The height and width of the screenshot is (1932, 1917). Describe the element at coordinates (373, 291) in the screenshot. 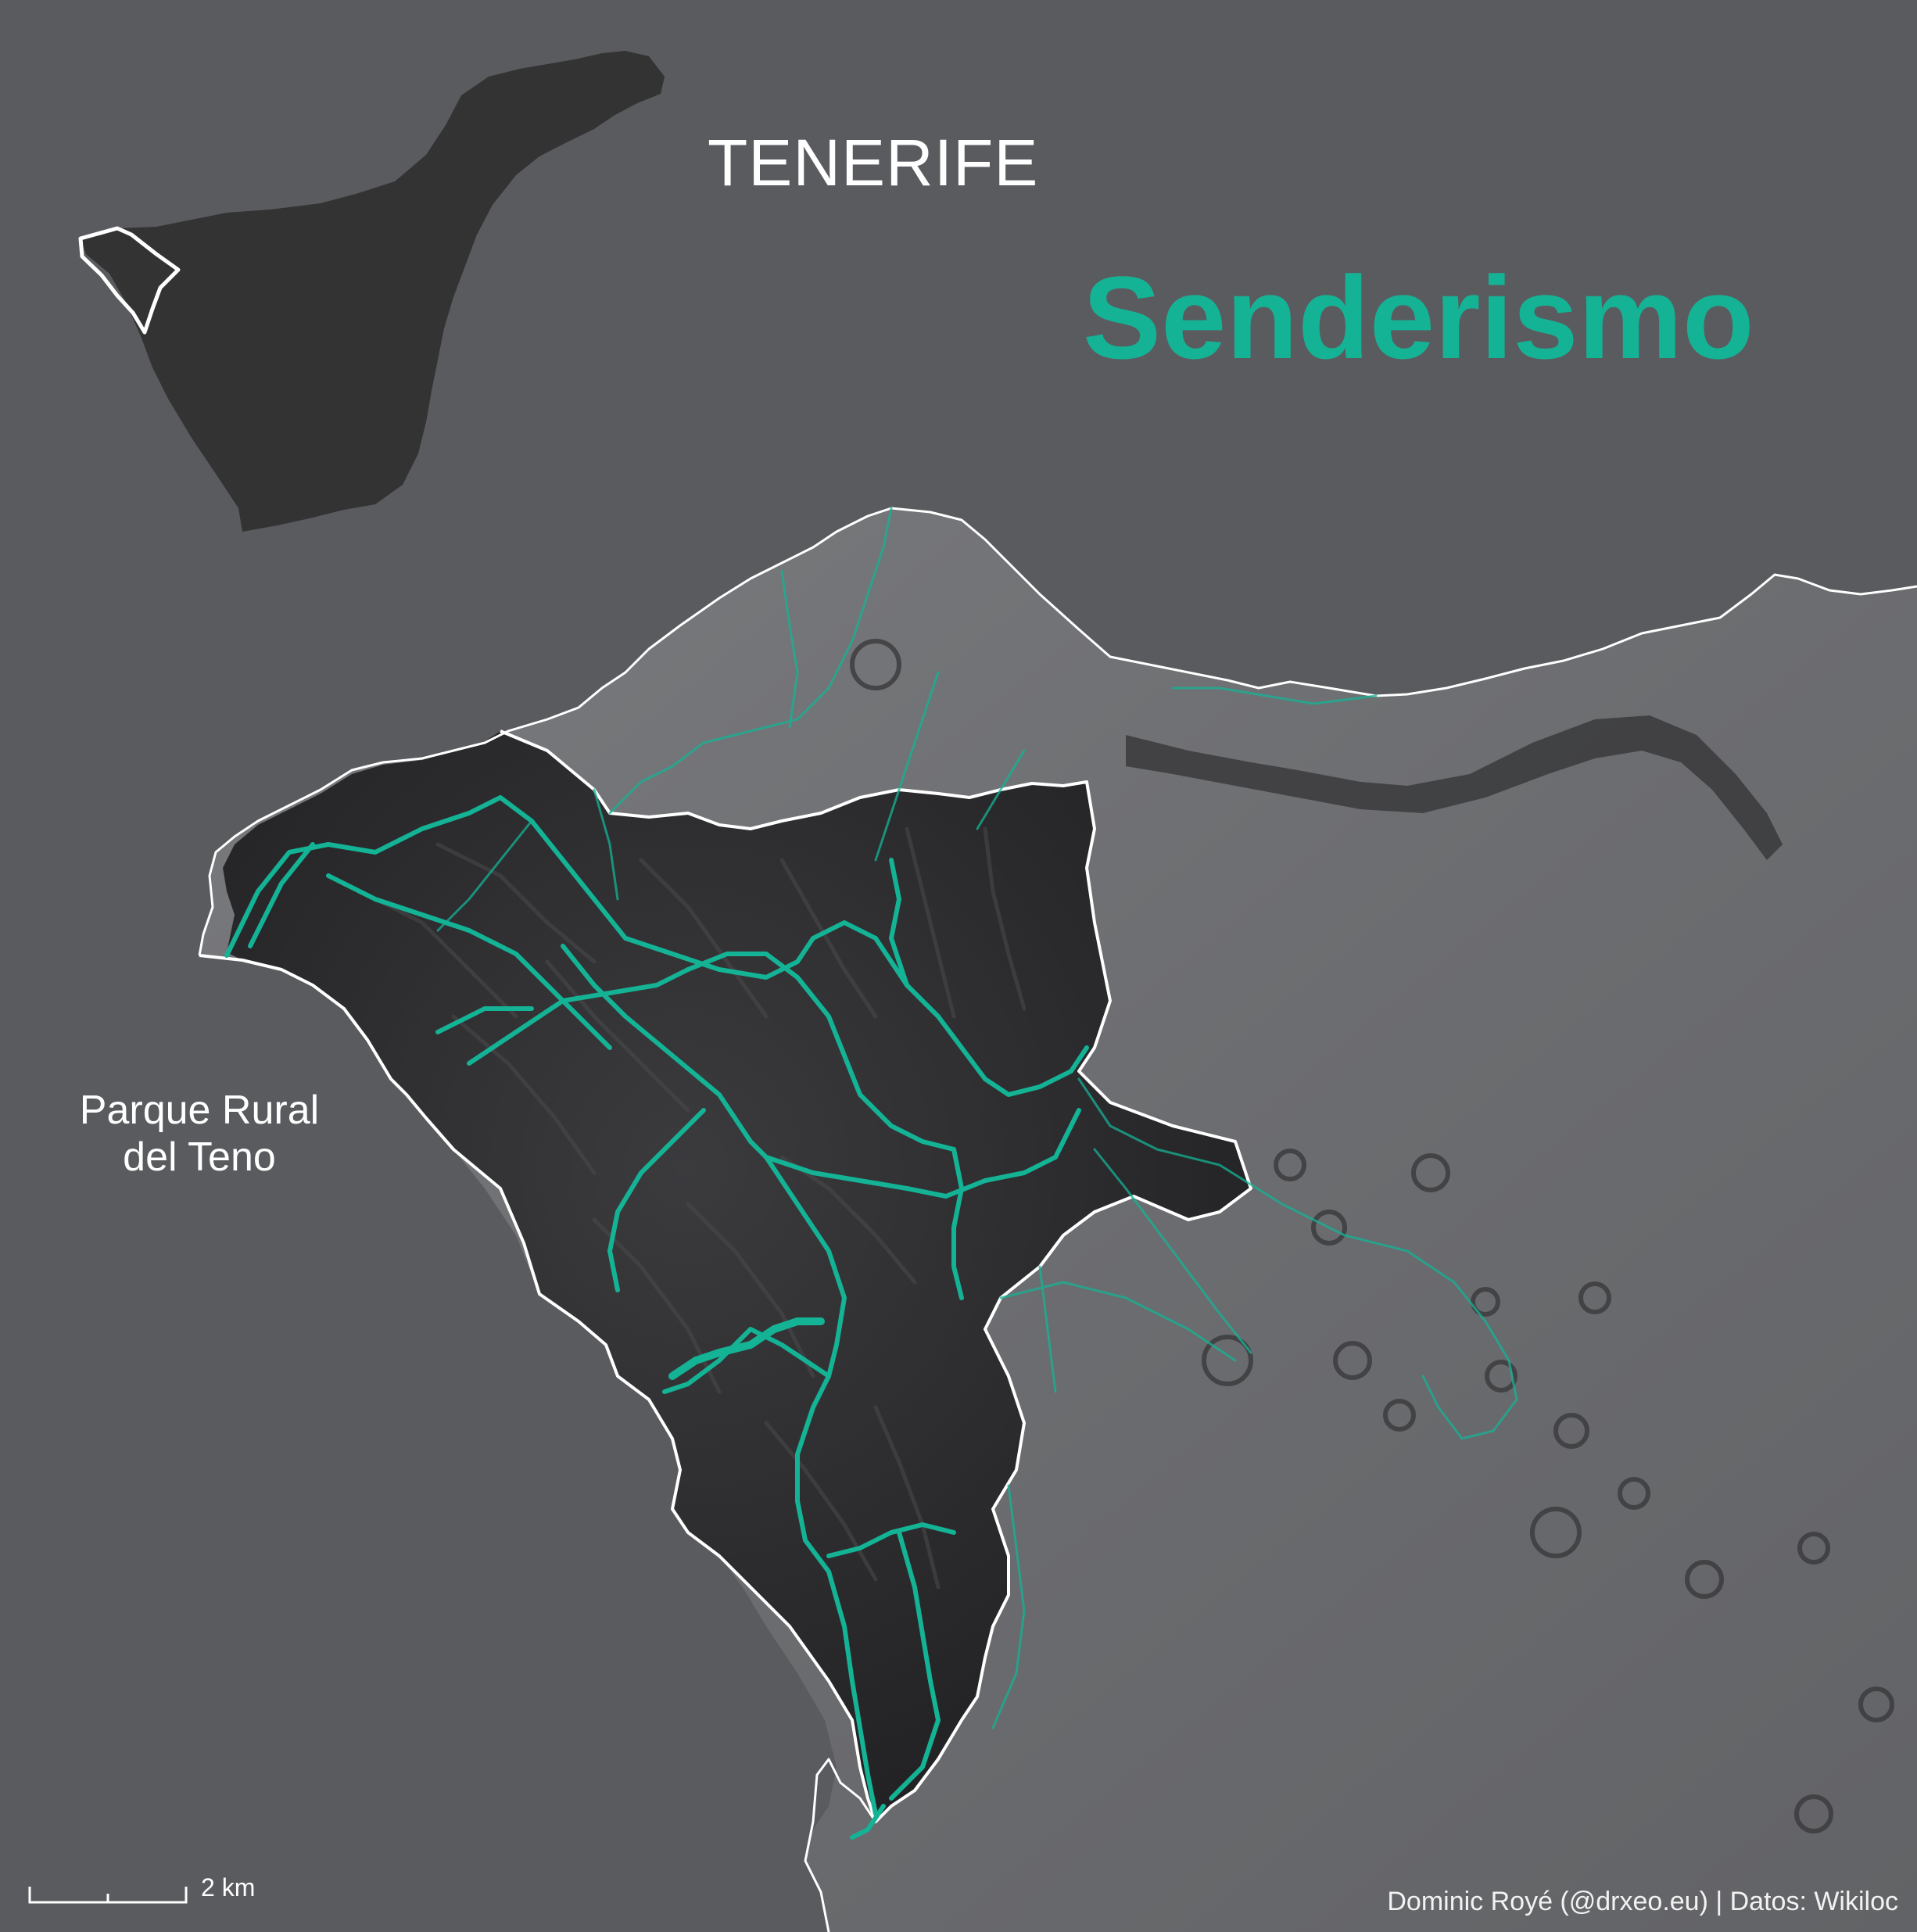

I see `inset-tenerife-island` at that location.